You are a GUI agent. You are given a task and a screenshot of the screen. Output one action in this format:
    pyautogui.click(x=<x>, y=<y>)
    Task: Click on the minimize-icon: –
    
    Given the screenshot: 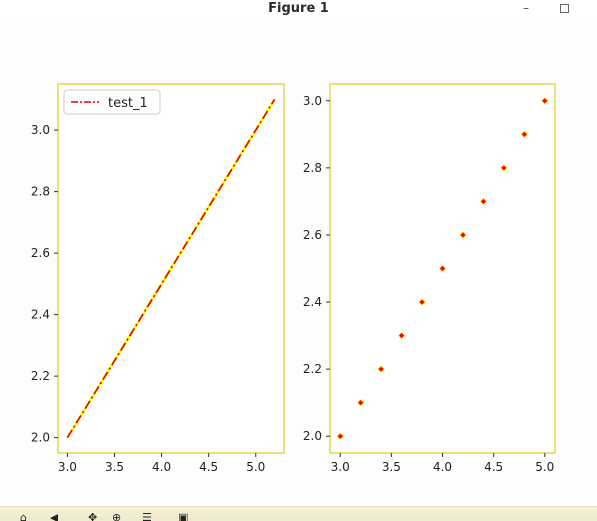 What is the action you would take?
    pyautogui.click(x=526, y=8)
    